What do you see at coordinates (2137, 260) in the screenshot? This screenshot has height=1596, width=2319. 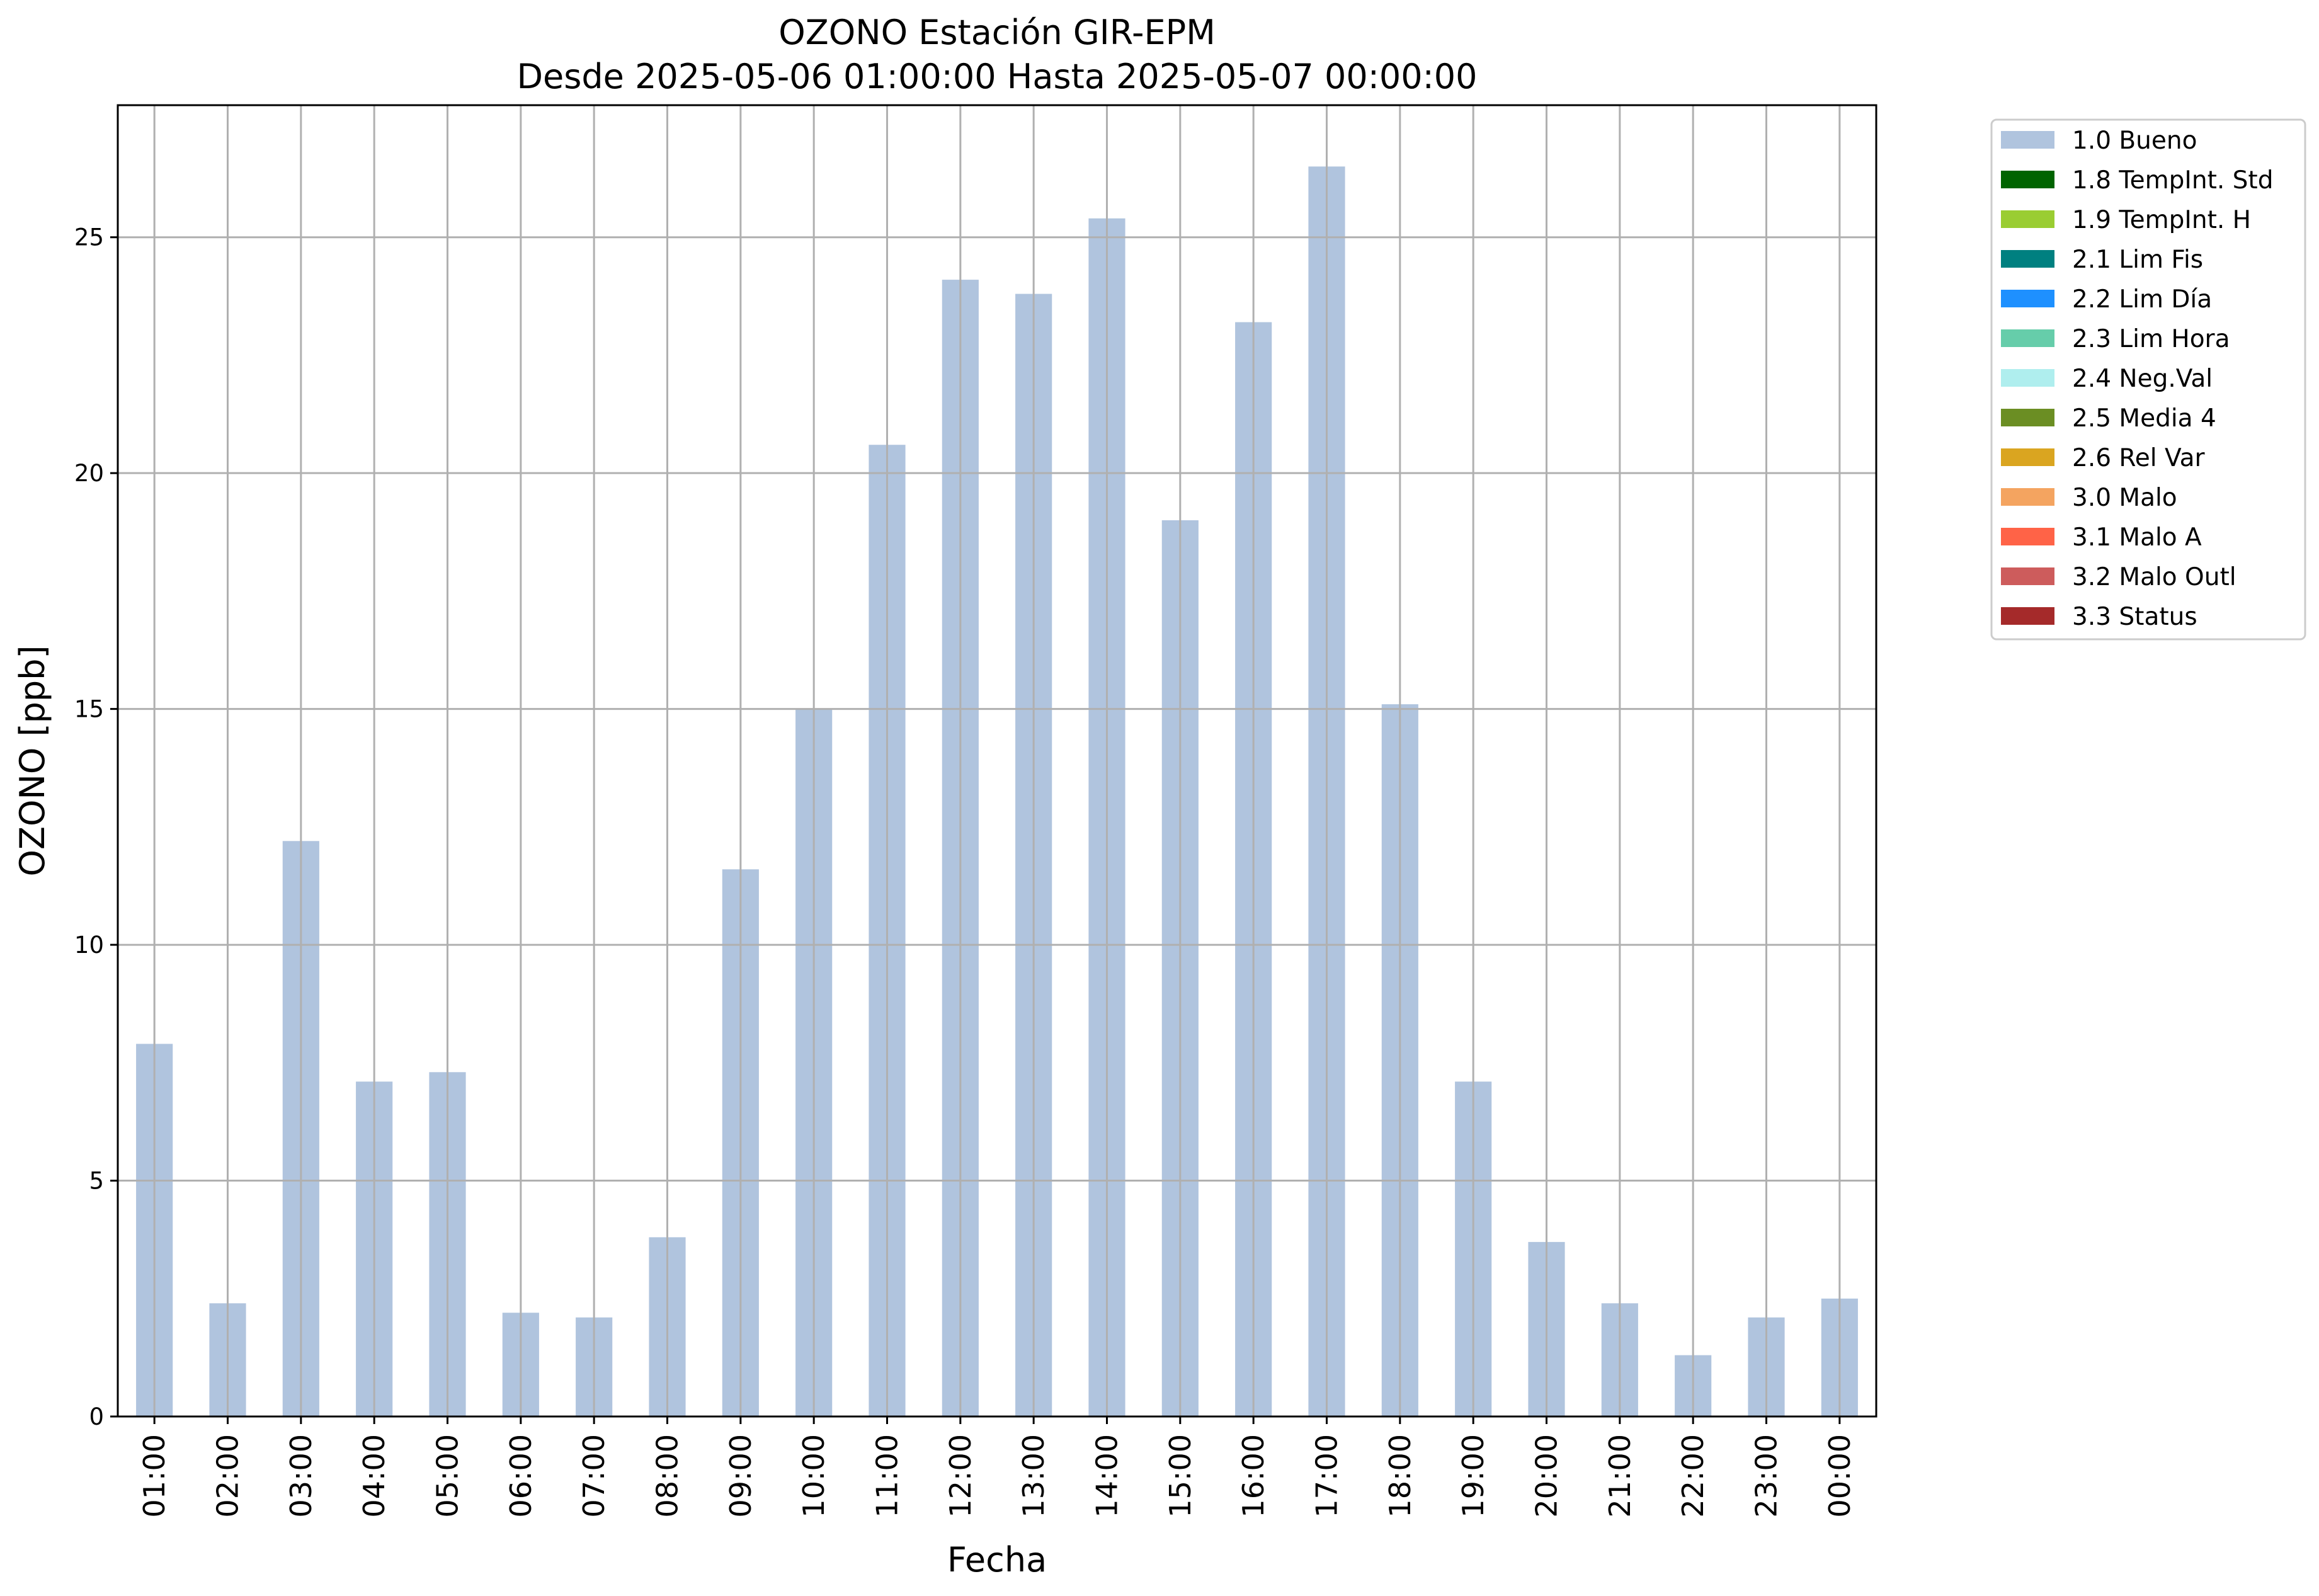 I see `legend-label: 2.1 Lim Fis` at bounding box center [2137, 260].